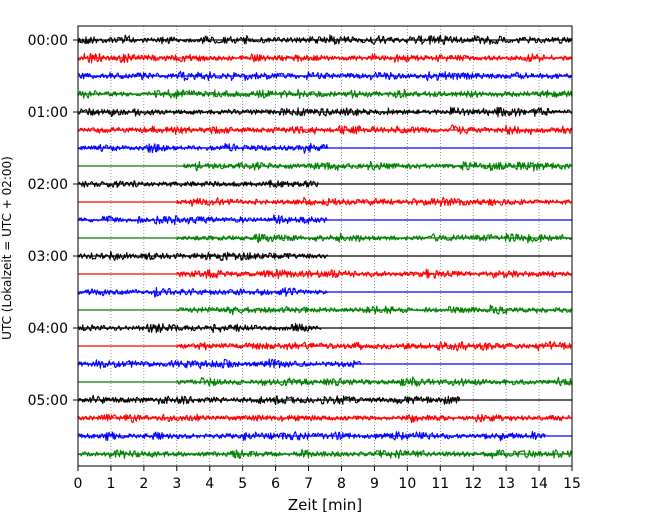 The image size is (650, 520). Describe the element at coordinates (110, 484) in the screenshot. I see `x-tick-label-1: 1` at that location.